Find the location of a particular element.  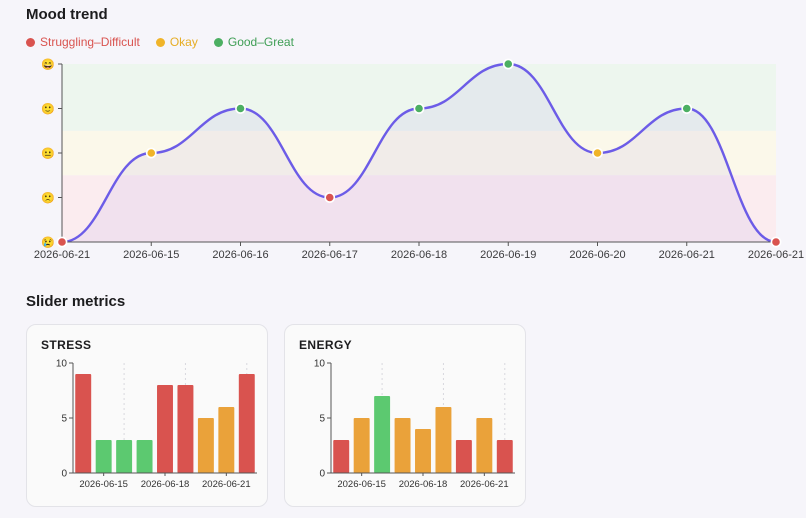

mood-legend: Struggling–Difficult Okay Good–Great is located at coordinates (160, 42).